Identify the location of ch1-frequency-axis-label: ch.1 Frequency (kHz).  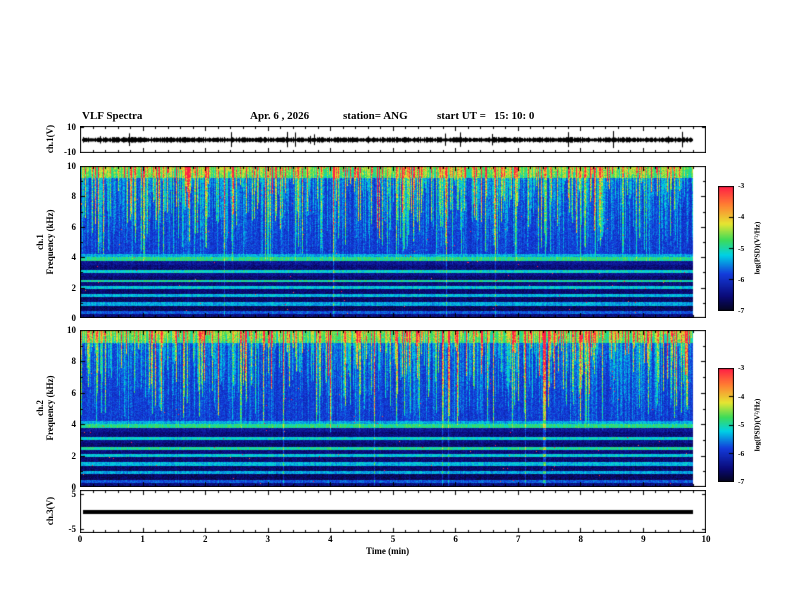
(45, 241).